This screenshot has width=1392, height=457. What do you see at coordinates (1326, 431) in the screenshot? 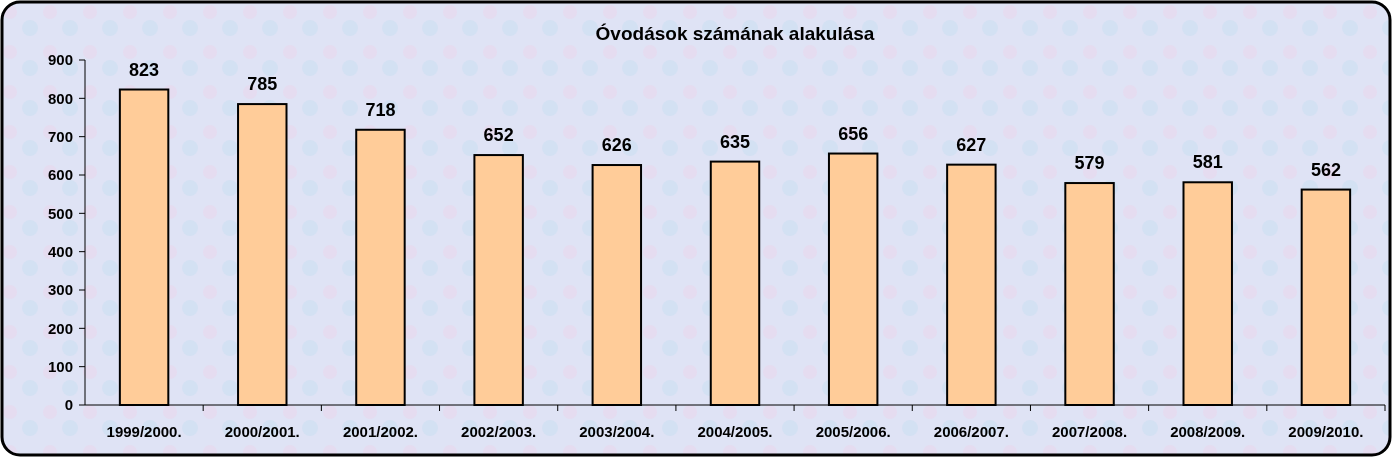
I see `x-tick-label: 2009/2010.` at bounding box center [1326, 431].